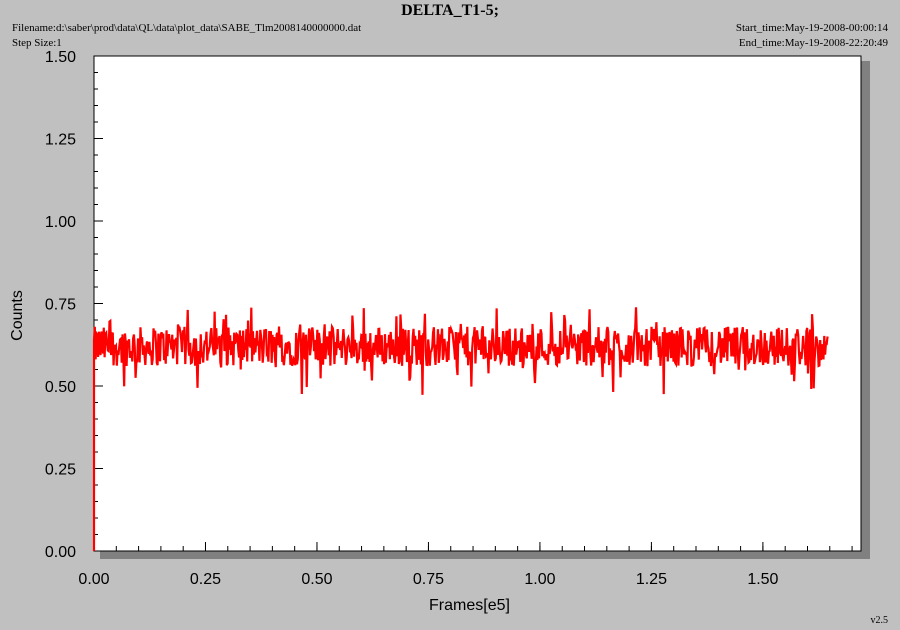 This screenshot has width=900, height=630. I want to click on x-tick-label: 0.75, so click(428, 579).